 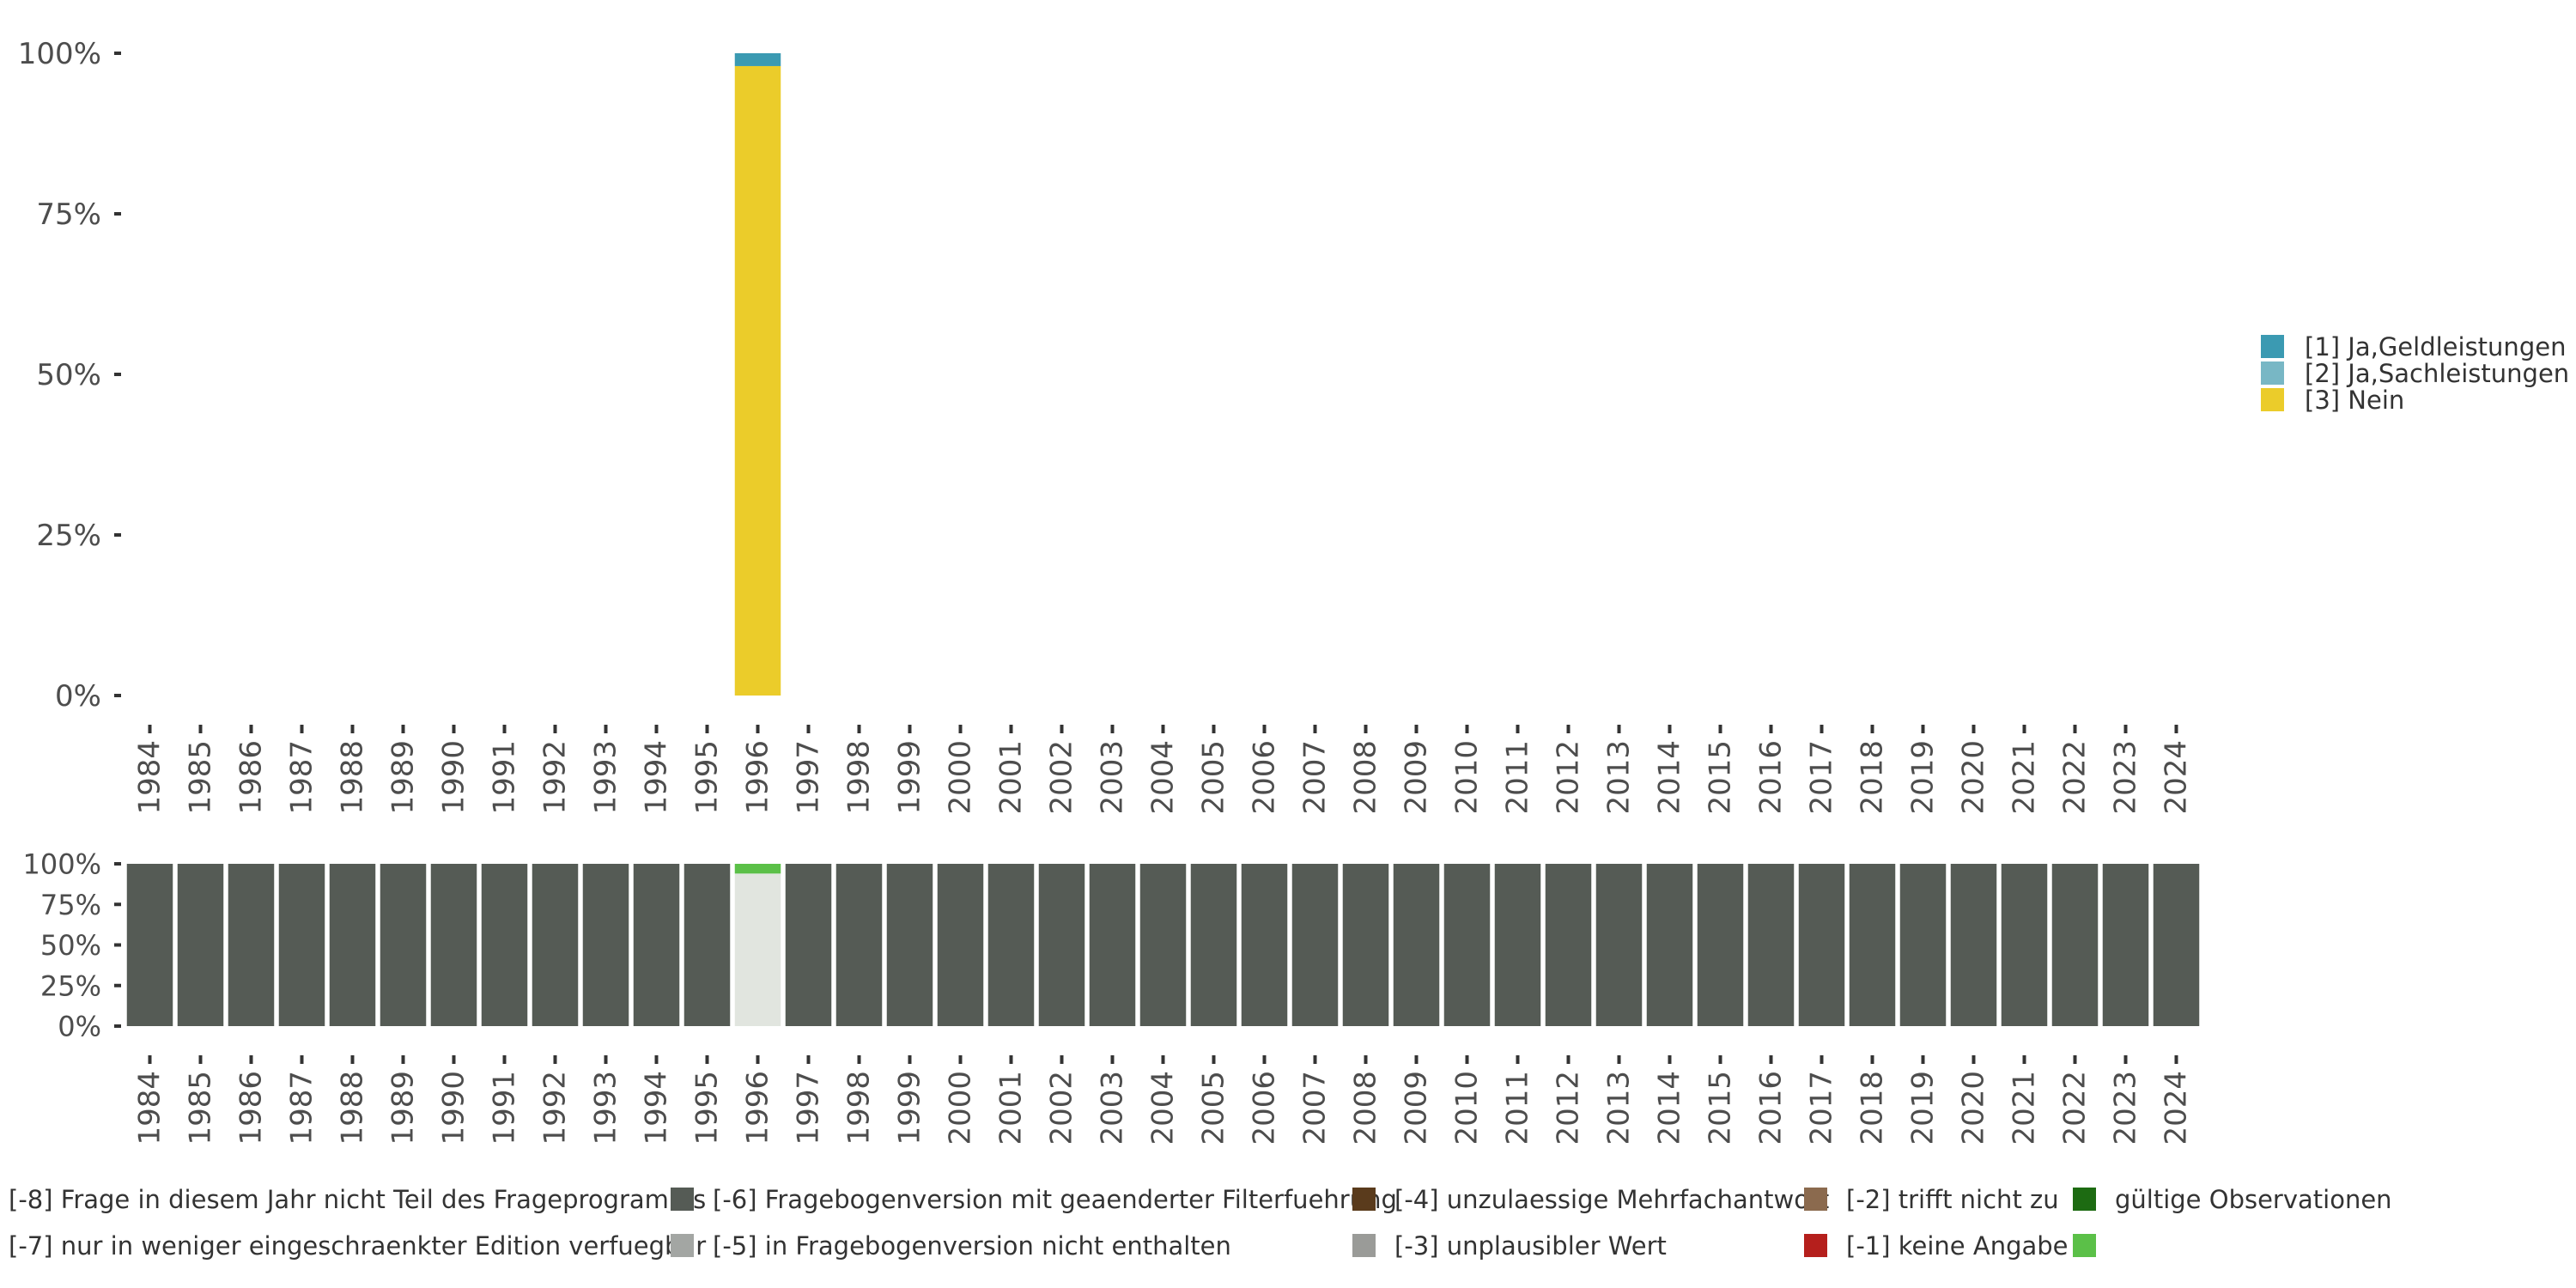 What do you see at coordinates (1163, 1108) in the screenshot?
I see `x-tick-label-2004: 2004` at bounding box center [1163, 1108].